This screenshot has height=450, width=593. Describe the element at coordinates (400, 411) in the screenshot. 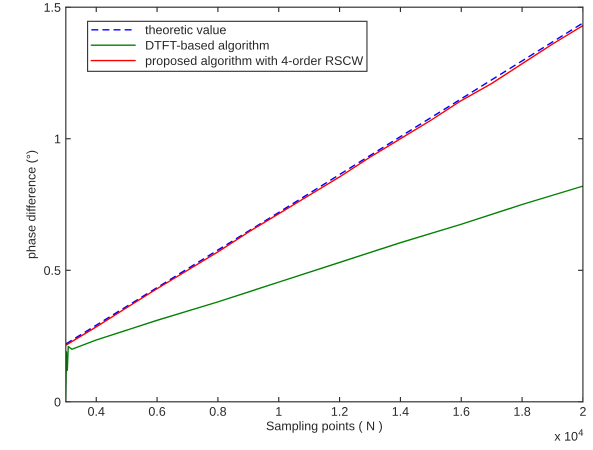

I see `x-tick-label: 1.4` at that location.